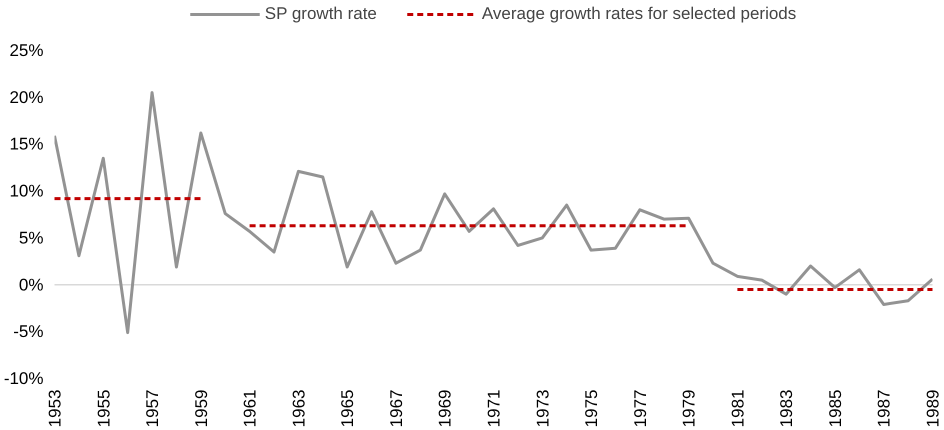 This screenshot has height=430, width=944. What do you see at coordinates (542, 408) in the screenshot?
I see `x-tick-label: 1973` at bounding box center [542, 408].